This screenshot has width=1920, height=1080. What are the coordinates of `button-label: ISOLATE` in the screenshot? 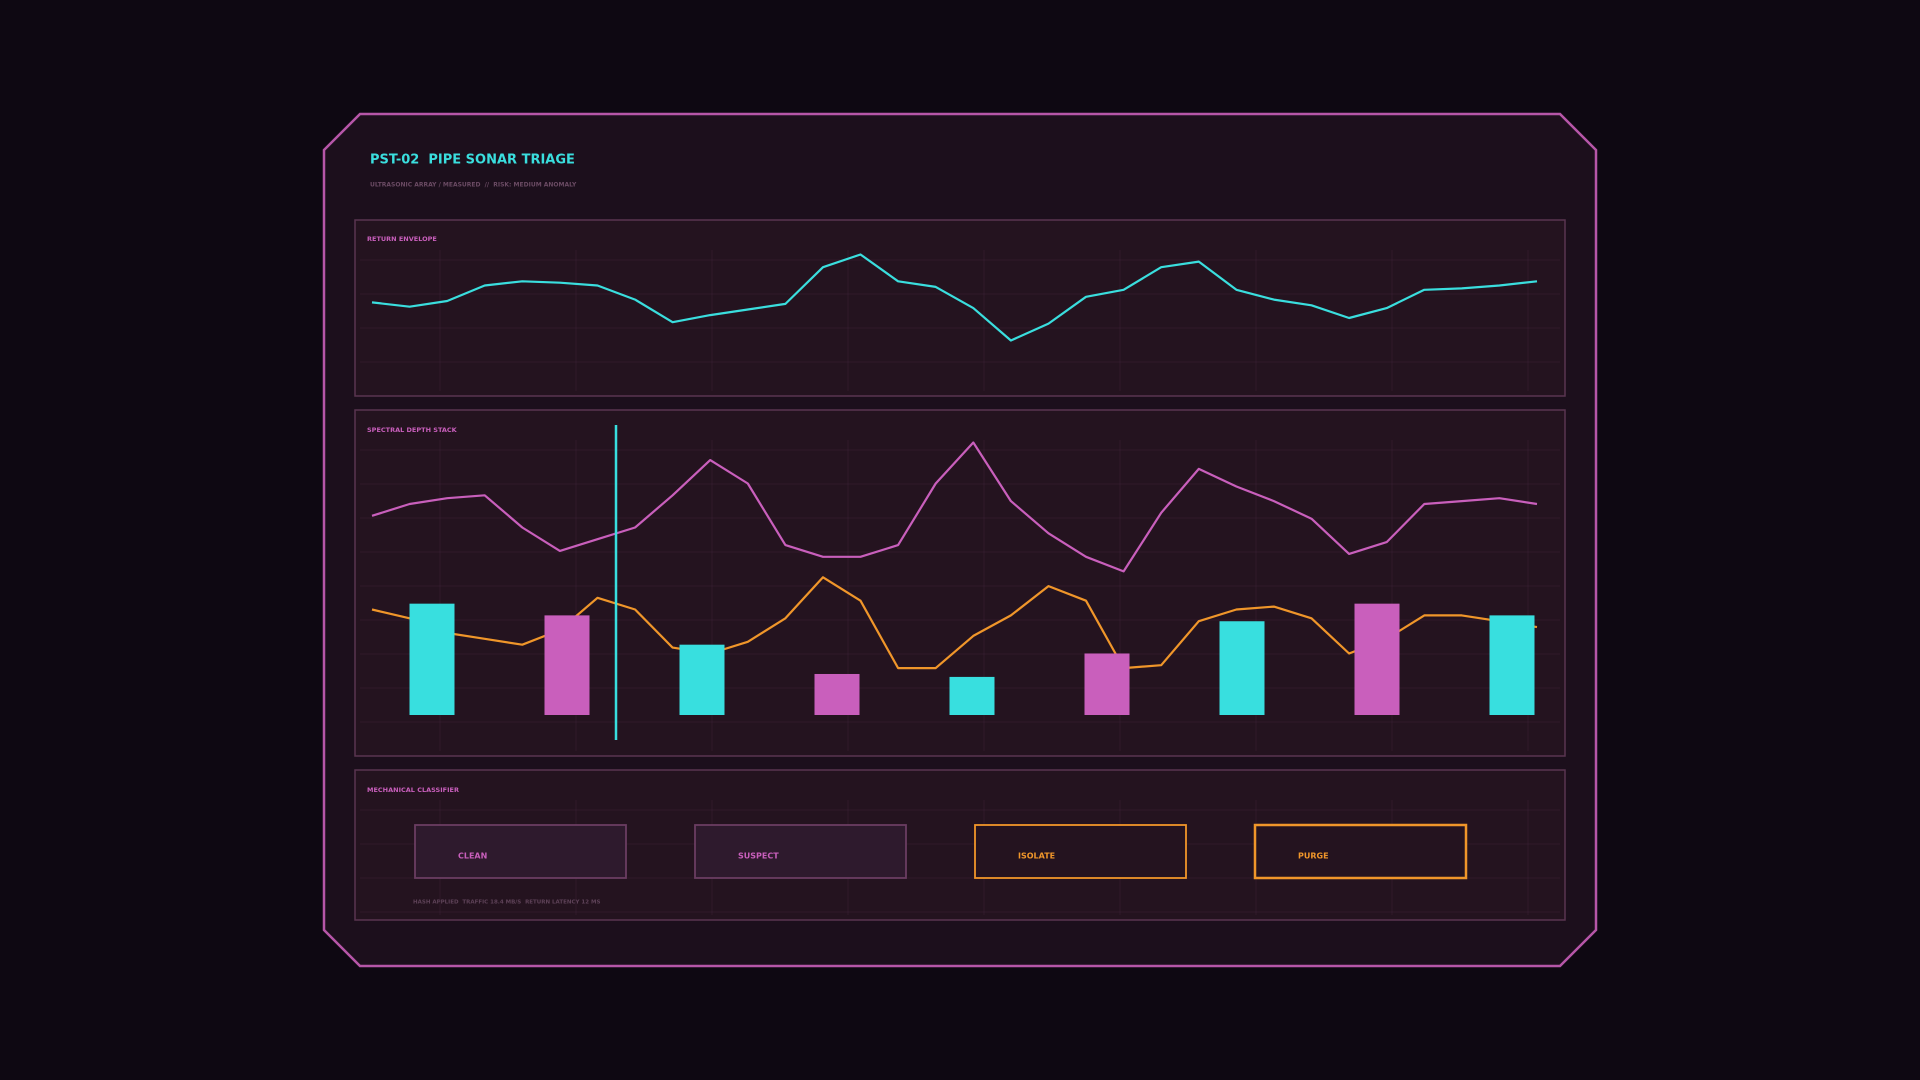 It's located at (1036, 856).